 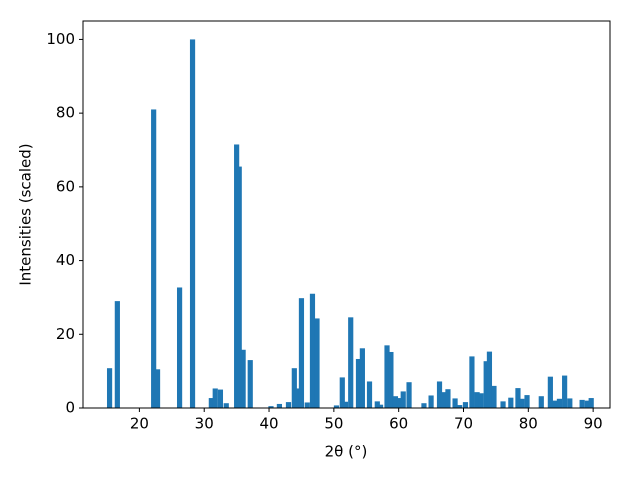 I want to click on x-tick-label: 40, so click(x=268, y=424).